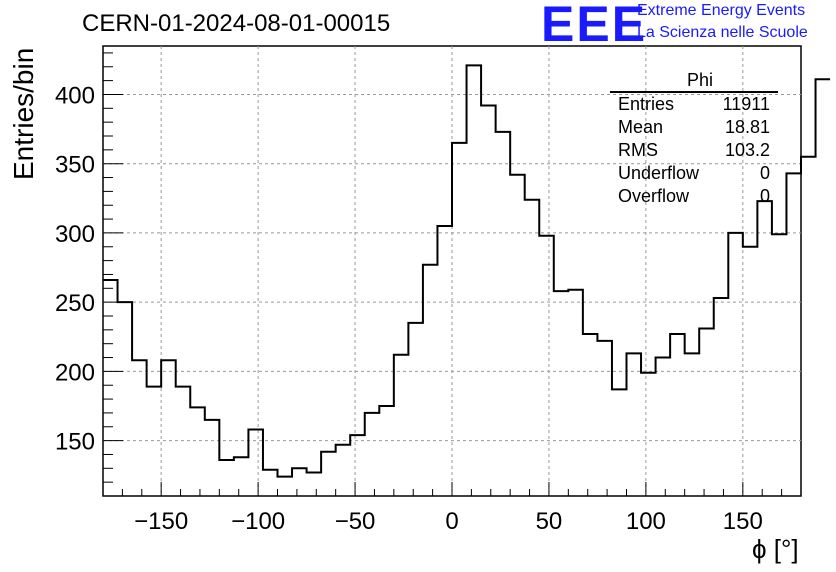  Describe the element at coordinates (646, 104) in the screenshot. I see `stats-key: Entries` at that location.